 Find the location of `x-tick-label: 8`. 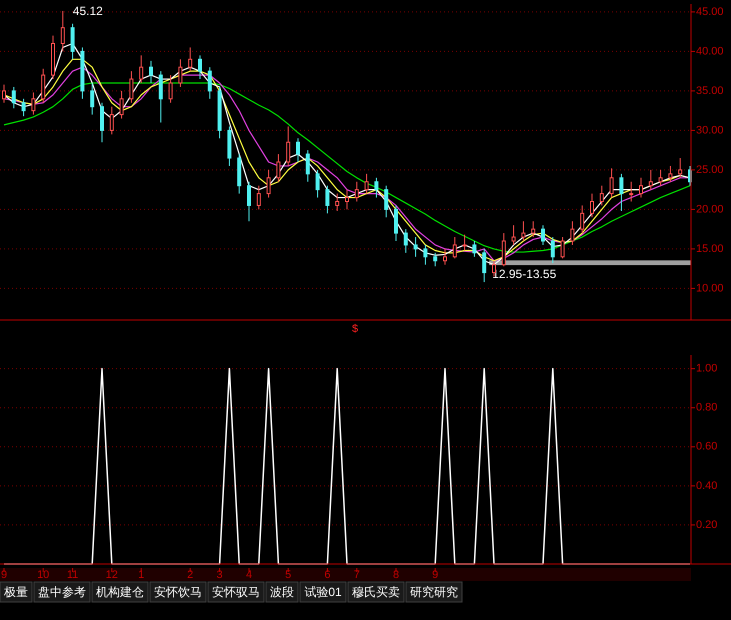

x-tick-label: 8 is located at coordinates (396, 574).